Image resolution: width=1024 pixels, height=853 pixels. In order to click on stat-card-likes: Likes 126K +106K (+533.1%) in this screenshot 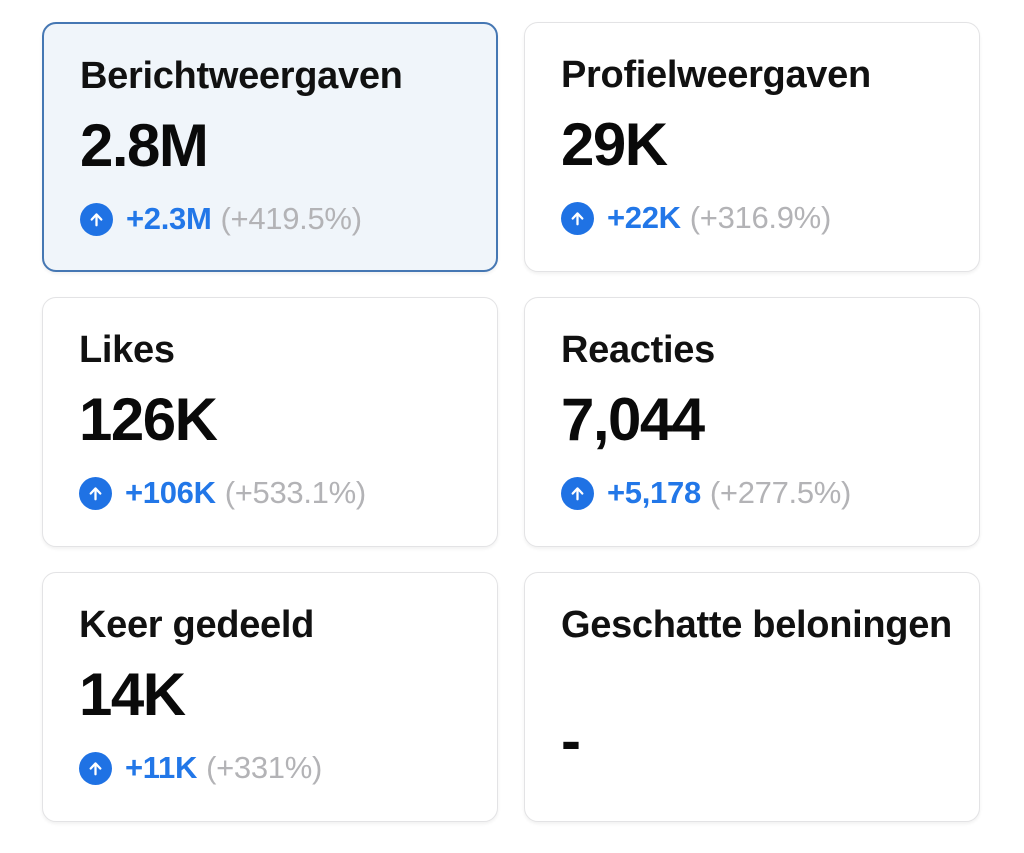, I will do `click(270, 422)`.